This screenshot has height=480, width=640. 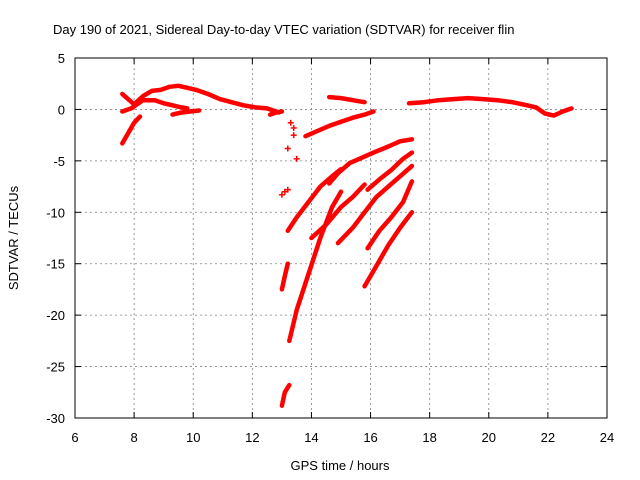 I want to click on y-tick-label: -15, so click(x=55, y=264).